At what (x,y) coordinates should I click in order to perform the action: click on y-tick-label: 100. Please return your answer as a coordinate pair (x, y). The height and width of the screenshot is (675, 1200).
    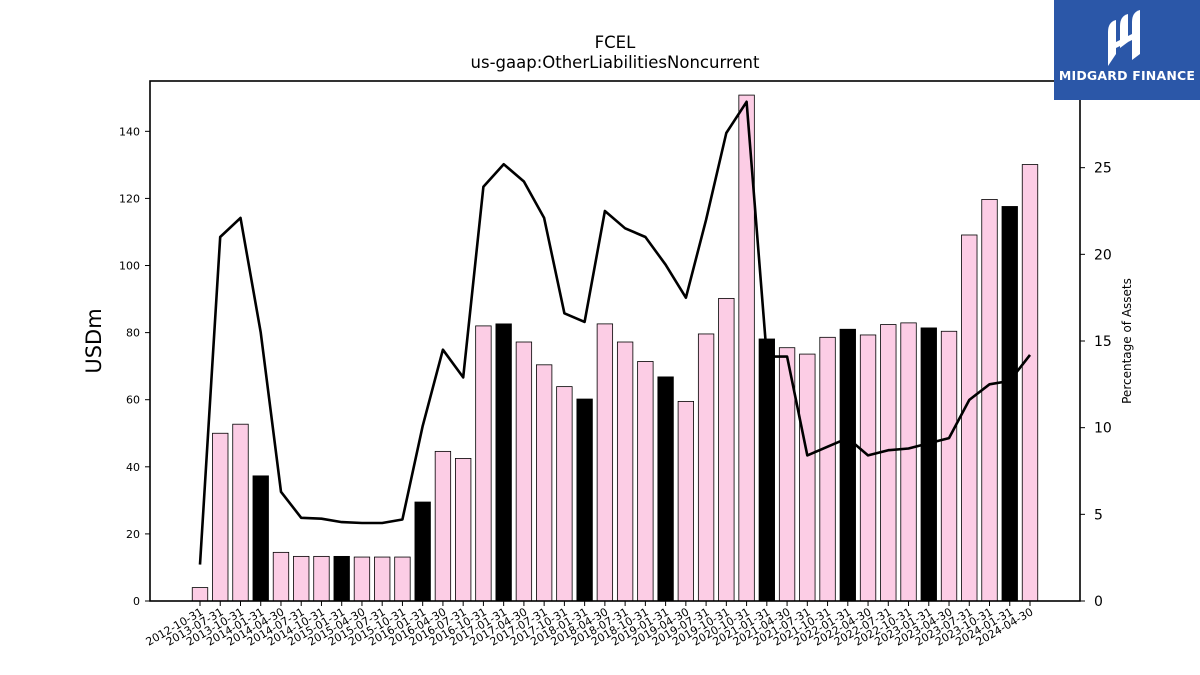
    Looking at the image, I should click on (129, 266).